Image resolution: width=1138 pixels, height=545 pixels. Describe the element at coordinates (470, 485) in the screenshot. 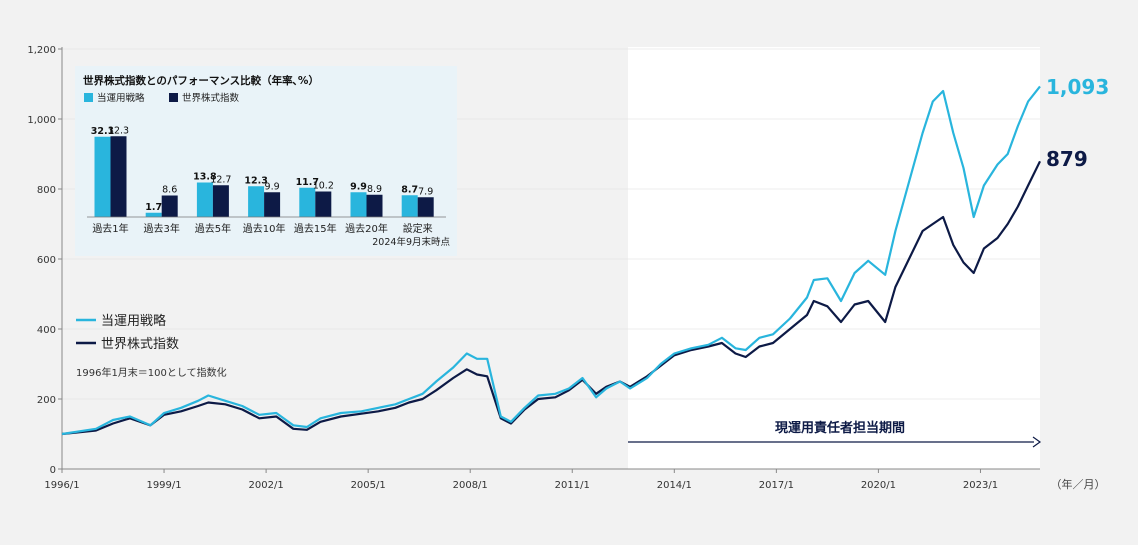

I see `x-tick-label: 2008/1` at that location.